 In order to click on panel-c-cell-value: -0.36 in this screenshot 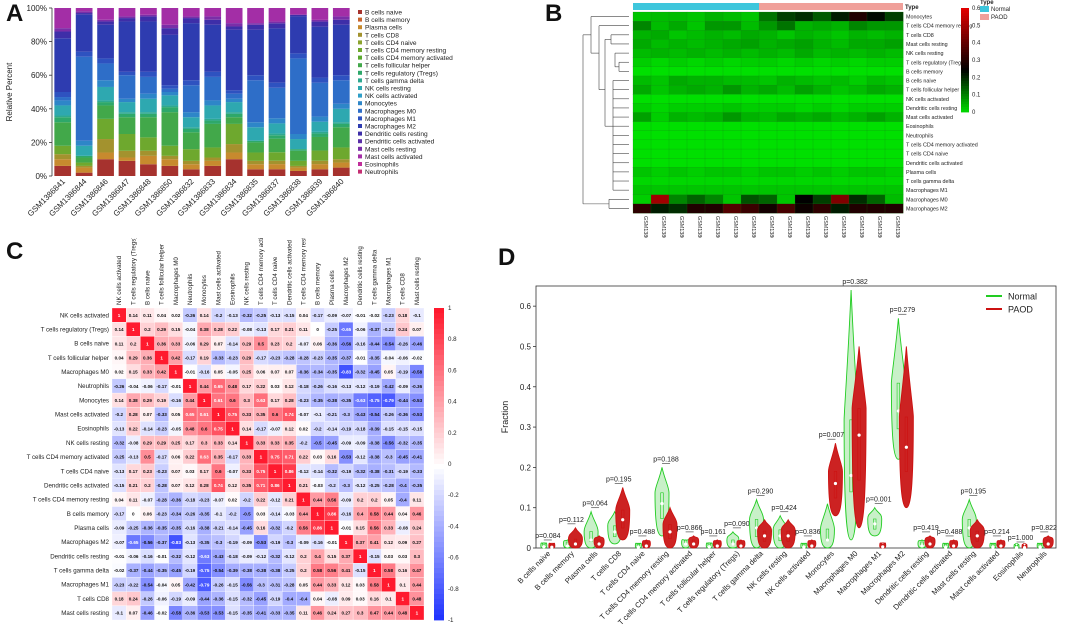, I will do `click(303, 372)`.